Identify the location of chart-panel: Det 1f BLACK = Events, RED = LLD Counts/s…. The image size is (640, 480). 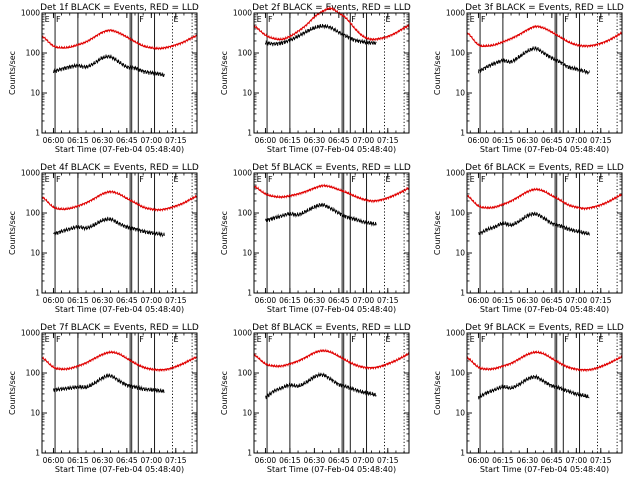
(103, 78).